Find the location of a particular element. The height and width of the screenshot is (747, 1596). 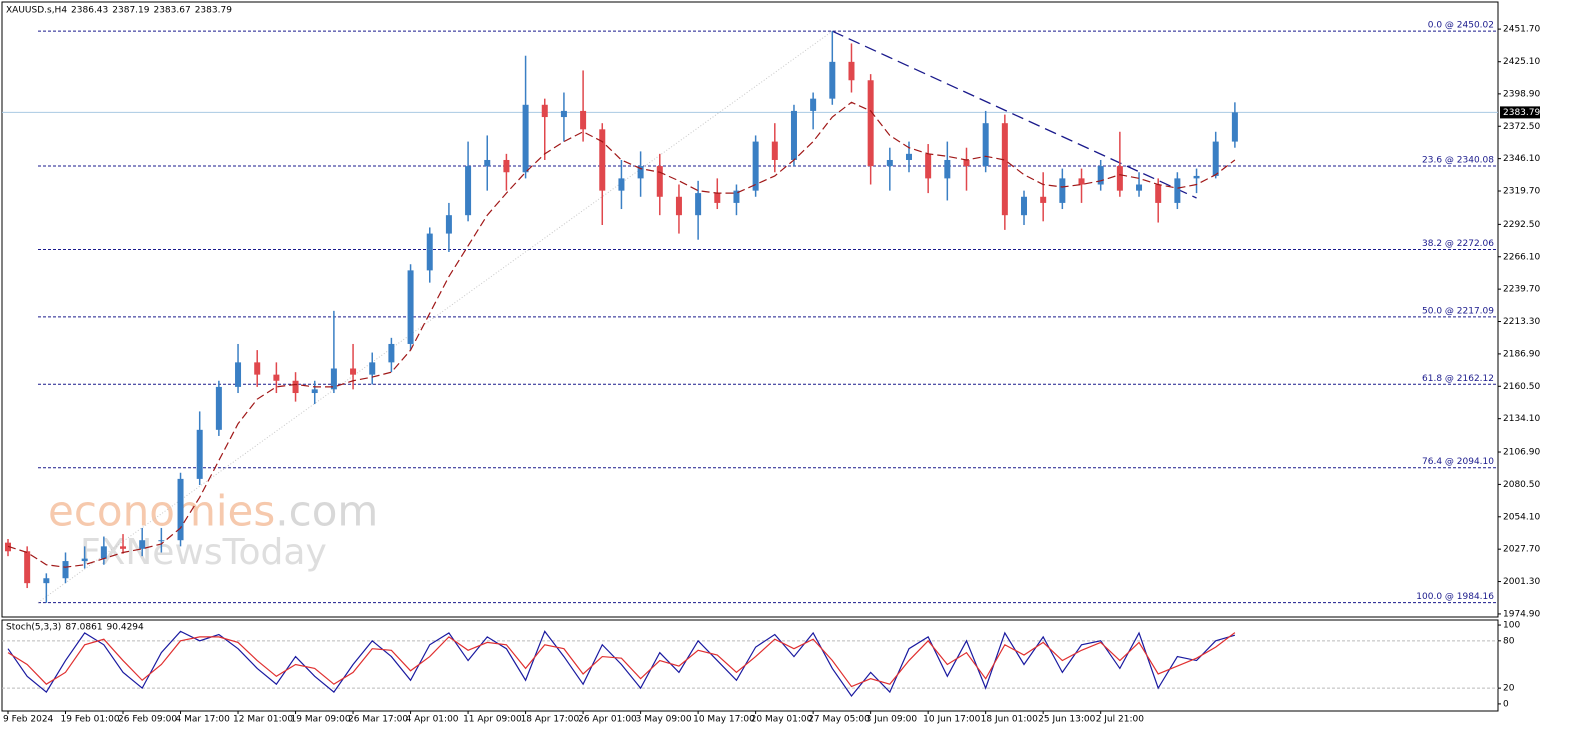

watermark: economies is located at coordinates (161, 511).